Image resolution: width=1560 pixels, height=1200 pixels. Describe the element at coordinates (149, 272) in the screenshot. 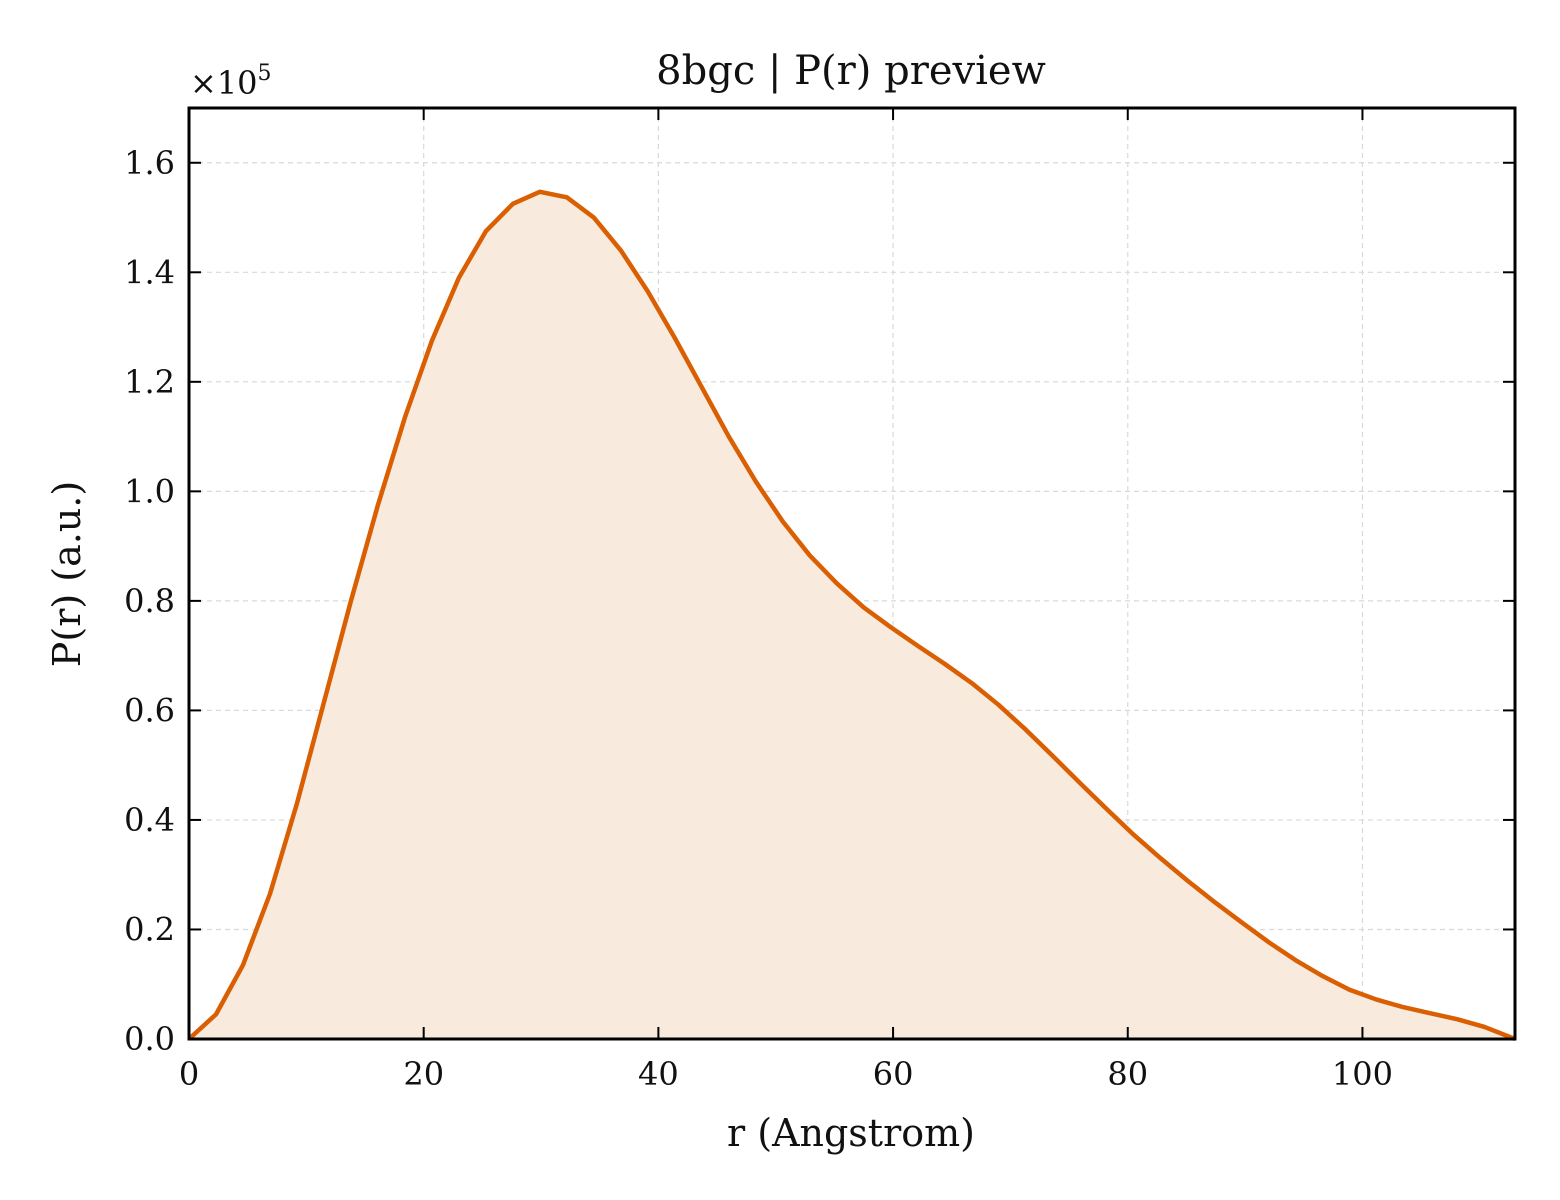

I see `y-tick-label: 1.4` at that location.